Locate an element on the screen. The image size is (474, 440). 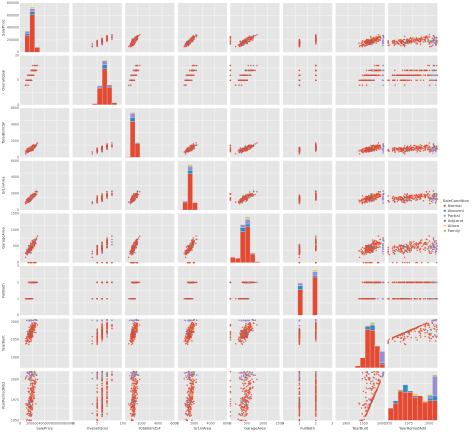
y-axis-label: OverallQual is located at coordinates (4, 80).